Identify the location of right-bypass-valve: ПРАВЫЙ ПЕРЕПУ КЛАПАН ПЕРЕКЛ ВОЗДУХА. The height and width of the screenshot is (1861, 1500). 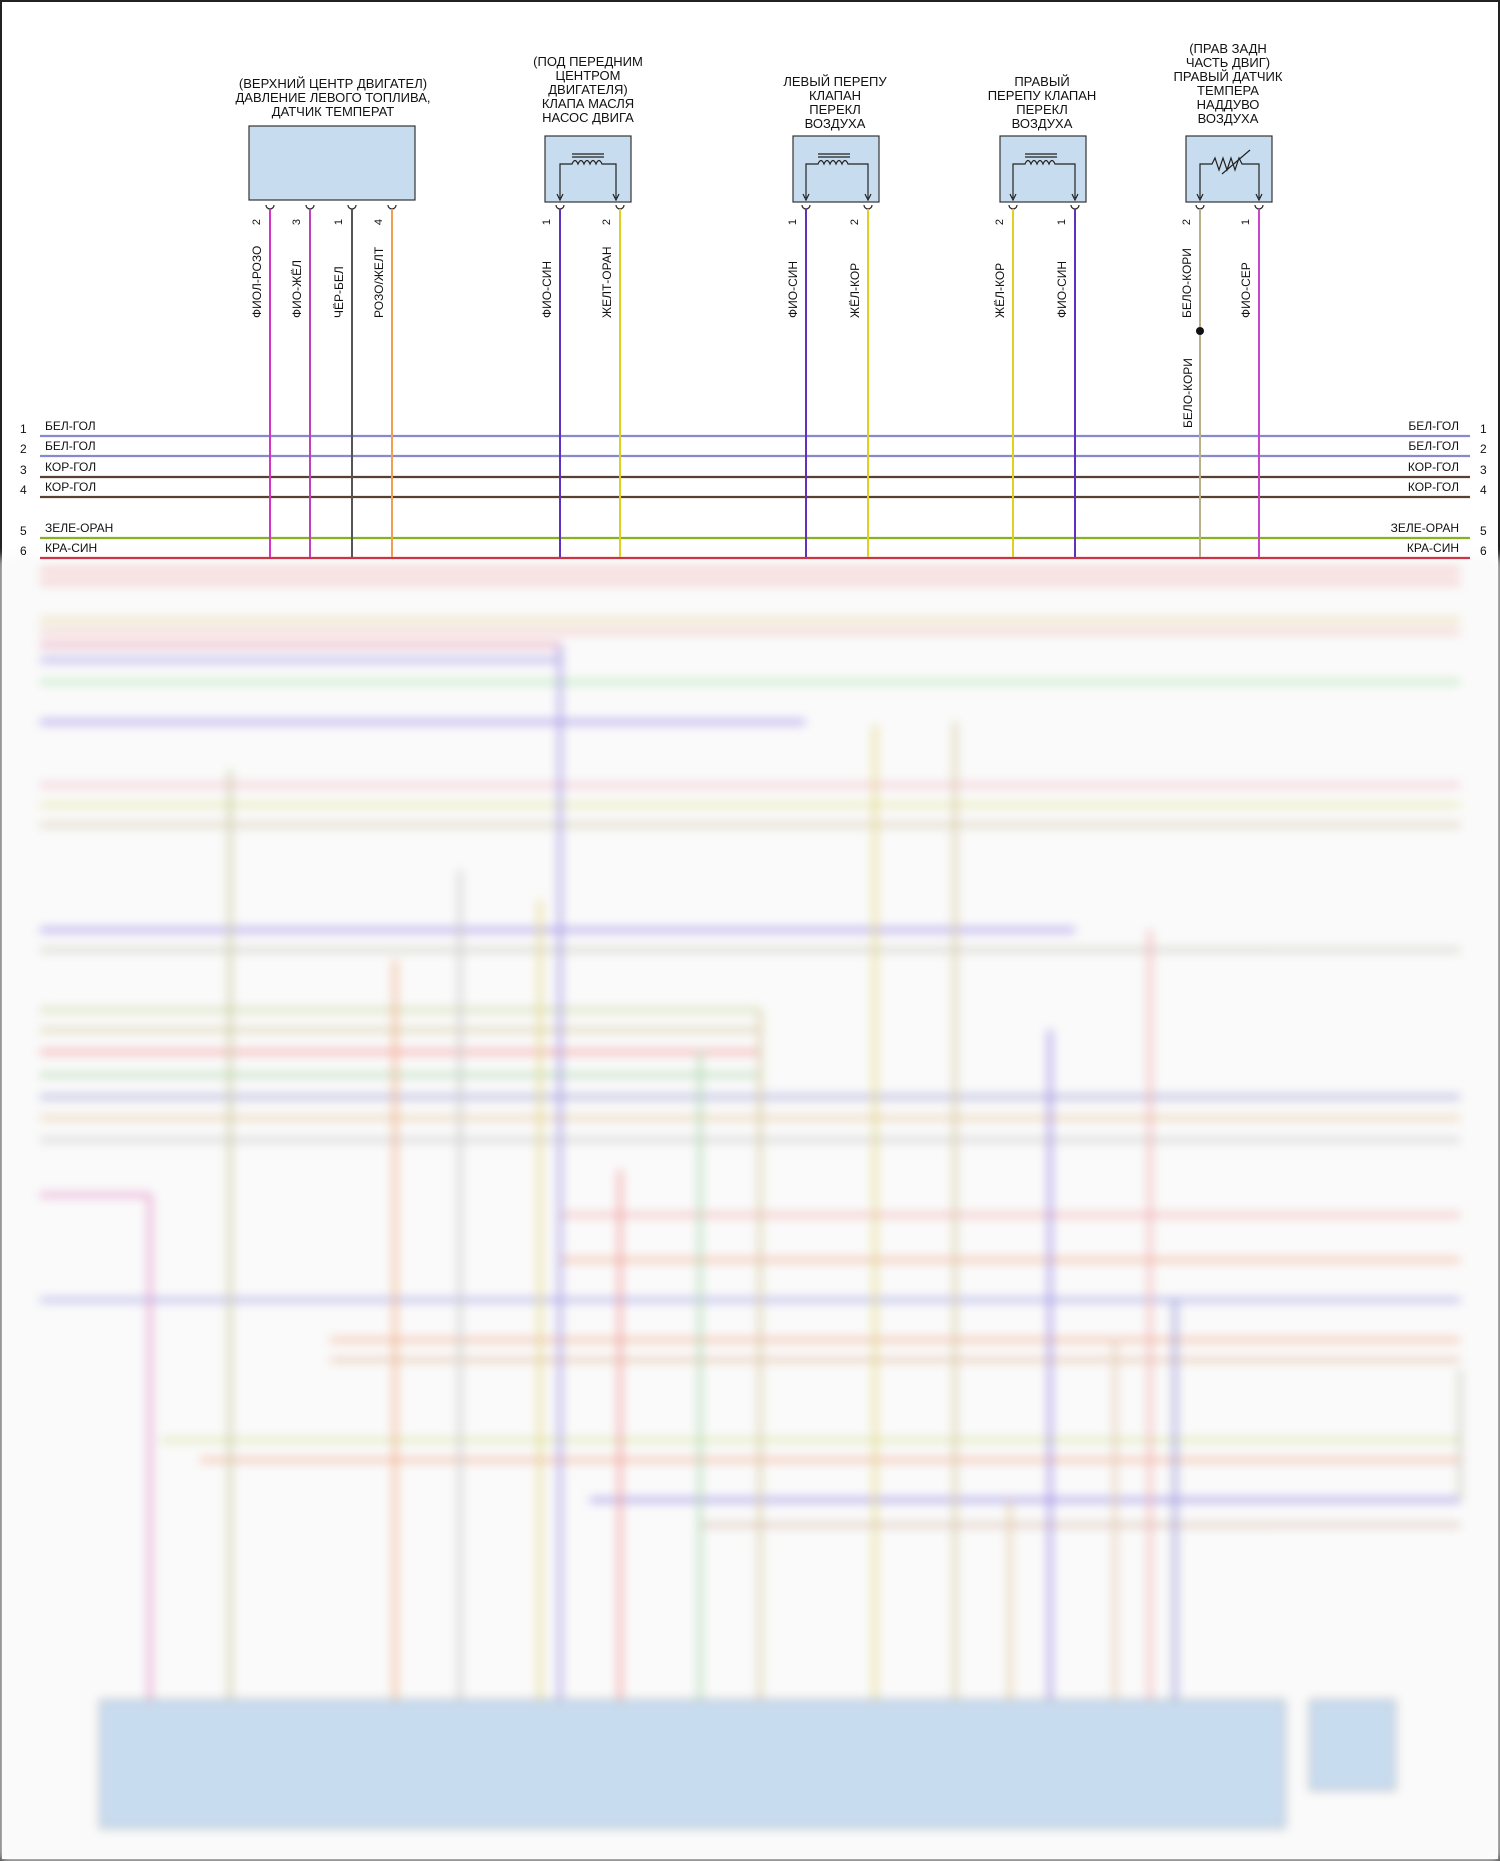
(1042, 138).